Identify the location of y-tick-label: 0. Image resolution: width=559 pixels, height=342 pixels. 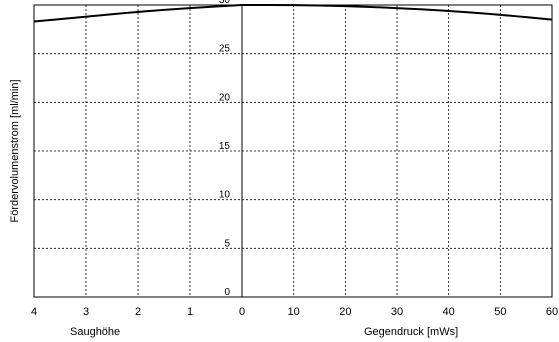
(227, 292).